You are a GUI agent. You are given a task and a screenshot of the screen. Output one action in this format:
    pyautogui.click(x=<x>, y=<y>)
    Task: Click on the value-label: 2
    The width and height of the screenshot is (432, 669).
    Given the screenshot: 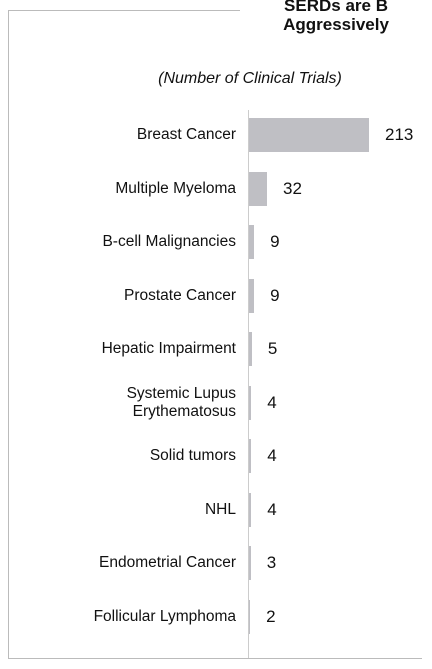 What is the action you would take?
    pyautogui.click(x=271, y=616)
    